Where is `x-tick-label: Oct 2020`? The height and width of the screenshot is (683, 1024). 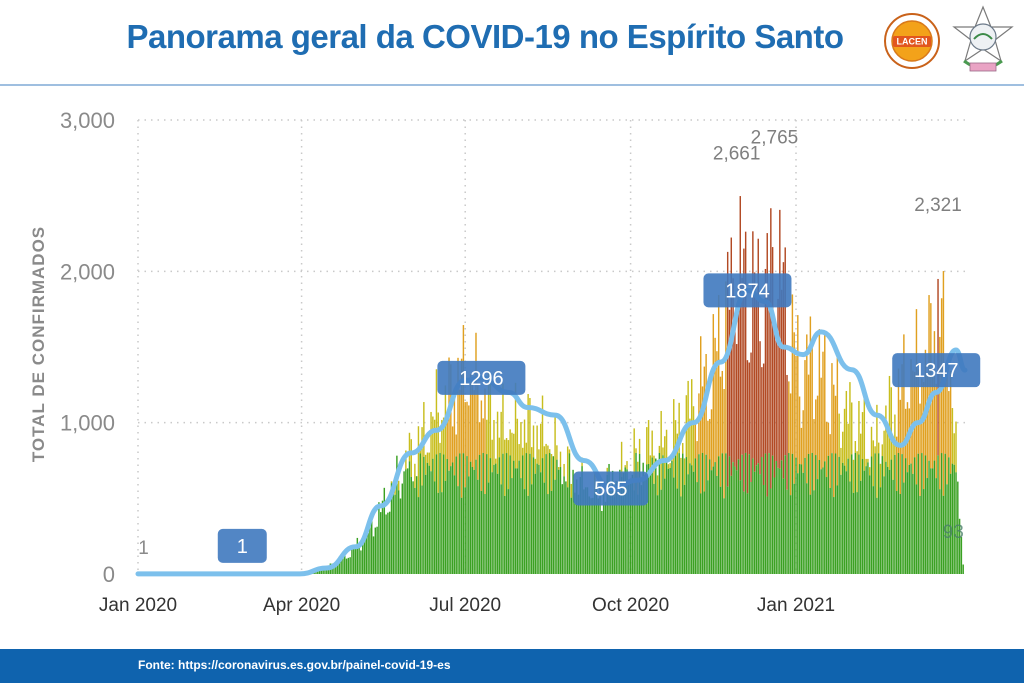 x-tick-label: Oct 2020 is located at coordinates (630, 605).